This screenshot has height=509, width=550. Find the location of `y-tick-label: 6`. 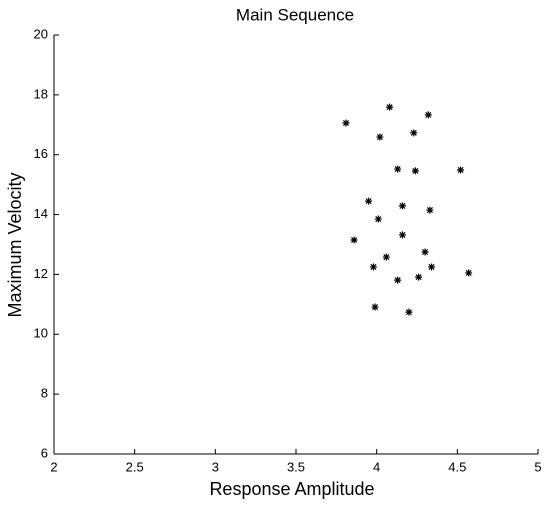

y-tick-label: 6 is located at coordinates (44, 452).